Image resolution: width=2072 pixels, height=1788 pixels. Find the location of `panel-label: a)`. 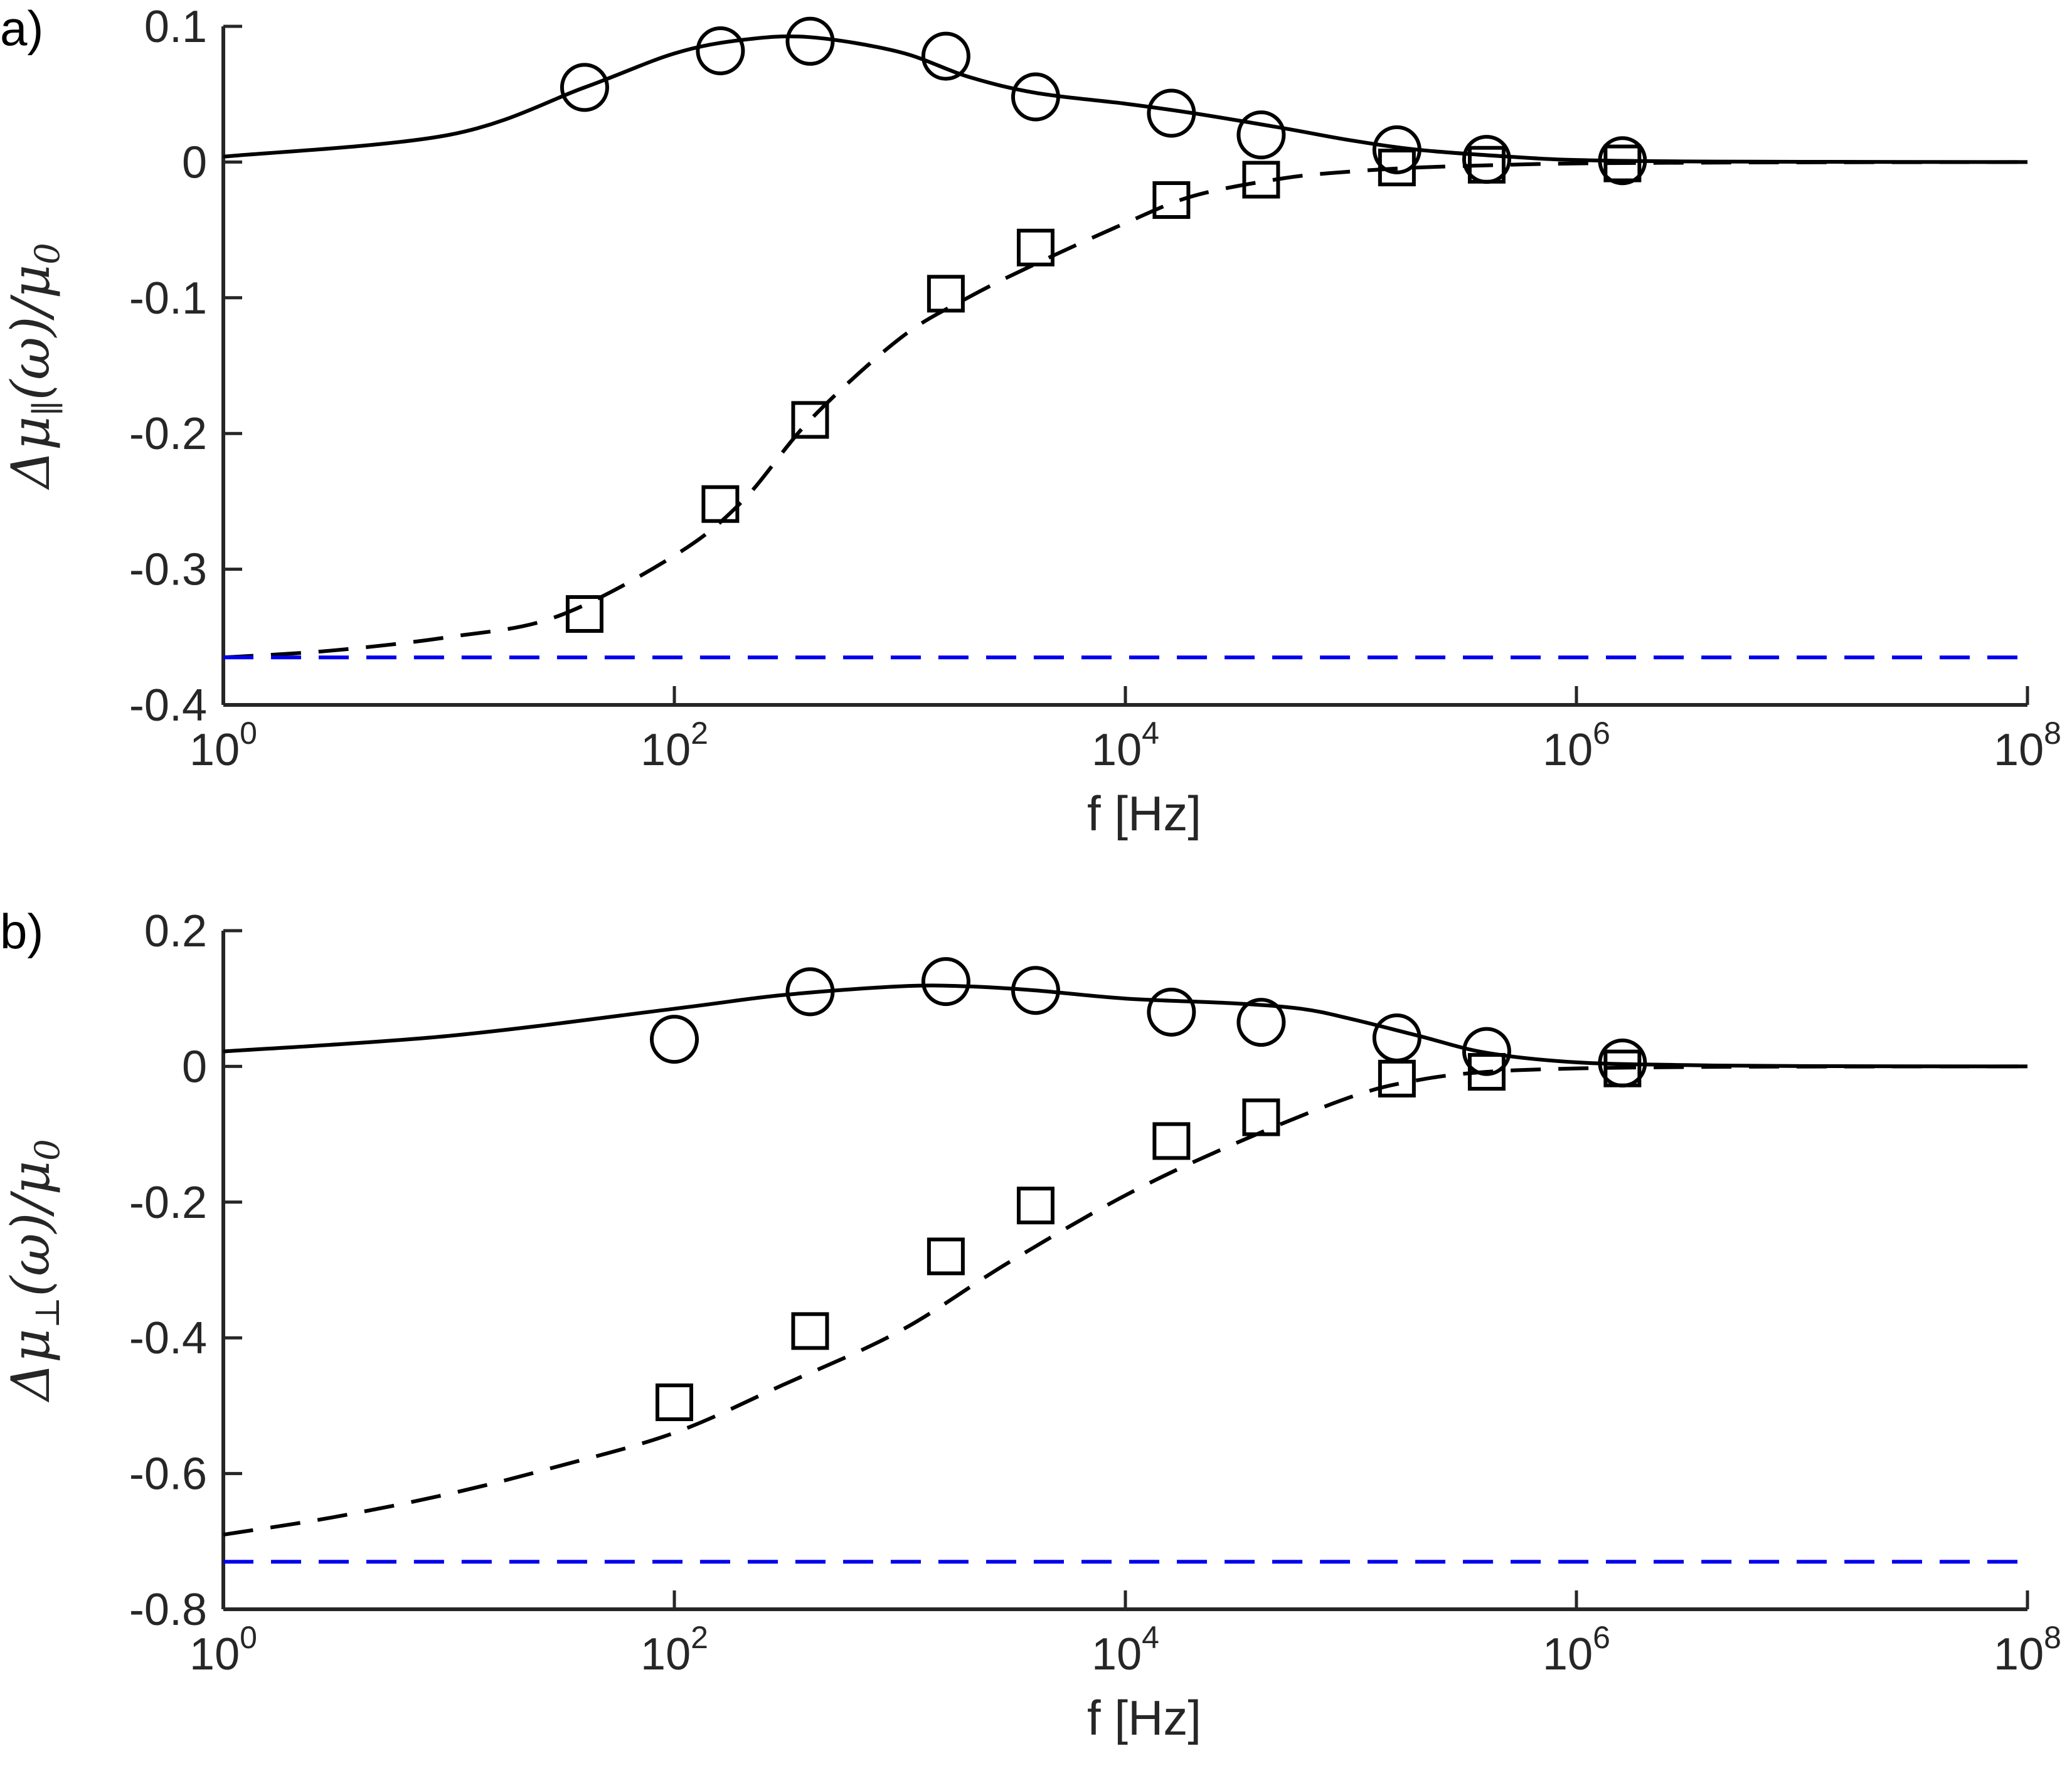

panel-label: a) is located at coordinates (21, 29).